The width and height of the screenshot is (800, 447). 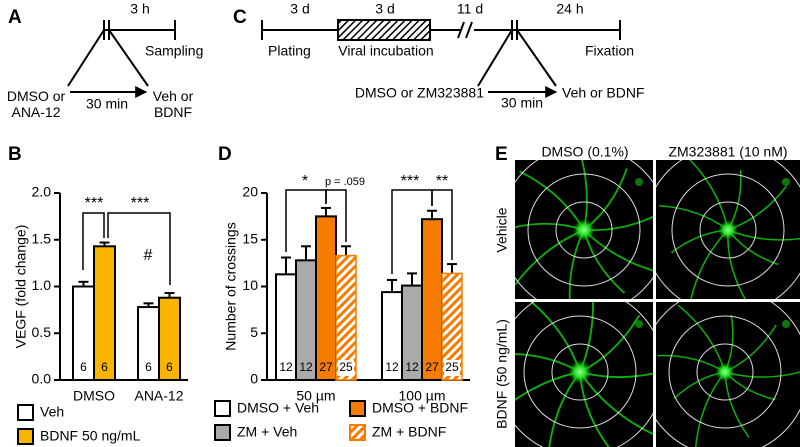 What do you see at coordinates (250, 192) in the screenshot?
I see `y-tick-label: 20` at bounding box center [250, 192].